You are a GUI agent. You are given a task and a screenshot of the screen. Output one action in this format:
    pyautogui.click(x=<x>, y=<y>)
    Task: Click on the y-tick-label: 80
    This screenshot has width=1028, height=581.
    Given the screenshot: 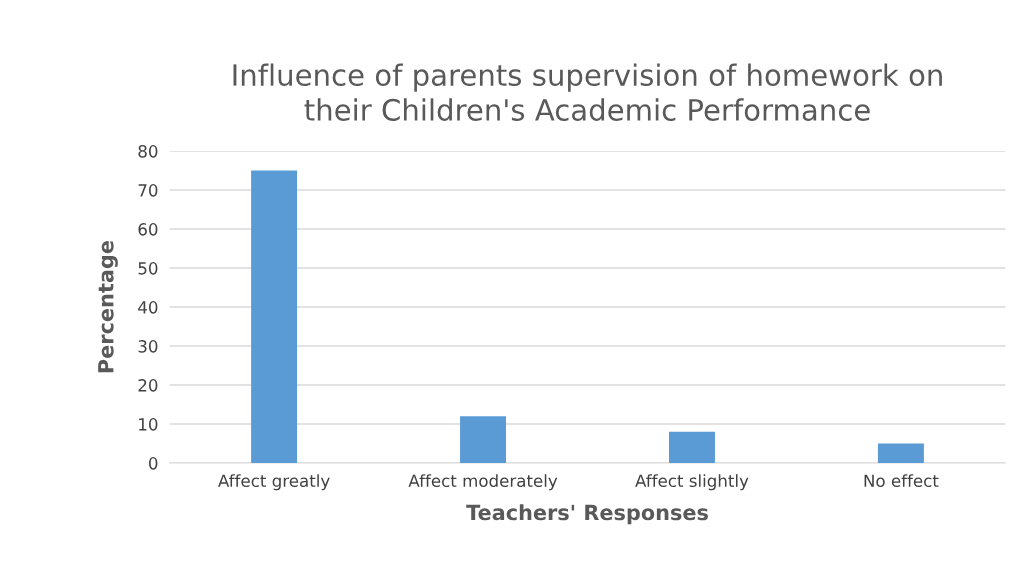 What is the action you would take?
    pyautogui.click(x=148, y=151)
    